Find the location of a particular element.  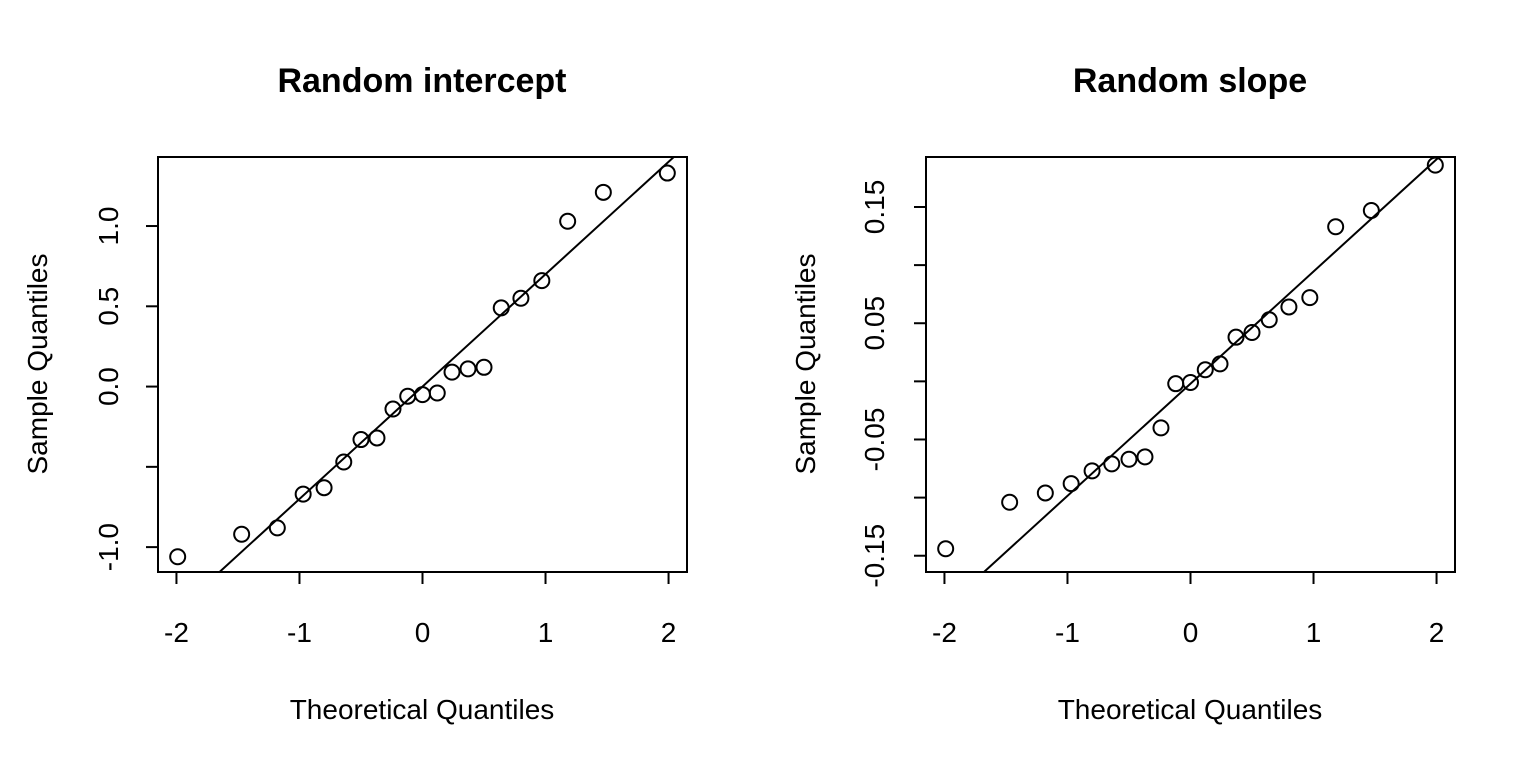

y-tick-label: 0.15 is located at coordinates (874, 207).